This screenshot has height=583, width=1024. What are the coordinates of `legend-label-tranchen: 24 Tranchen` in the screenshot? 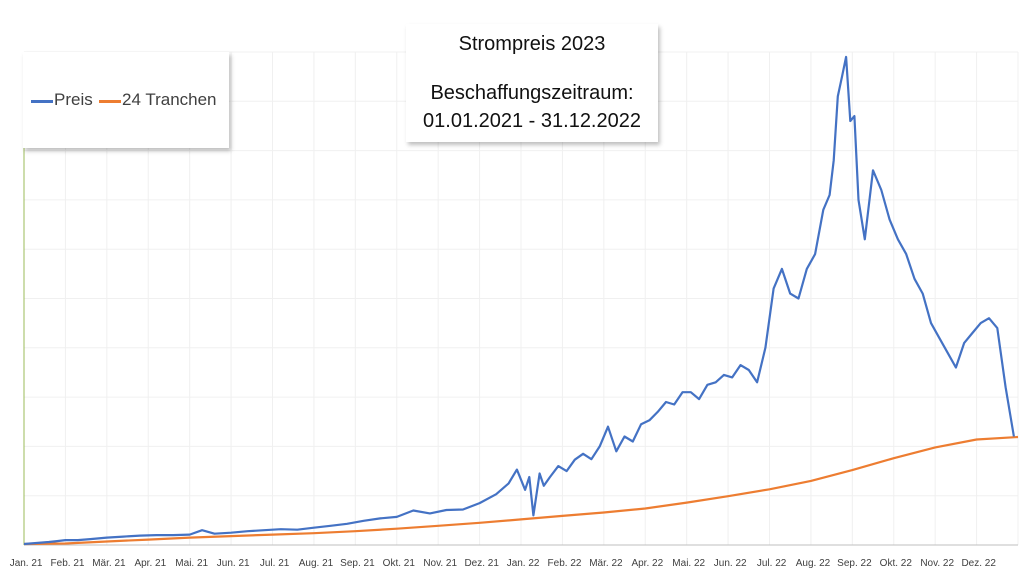 It's located at (169, 99).